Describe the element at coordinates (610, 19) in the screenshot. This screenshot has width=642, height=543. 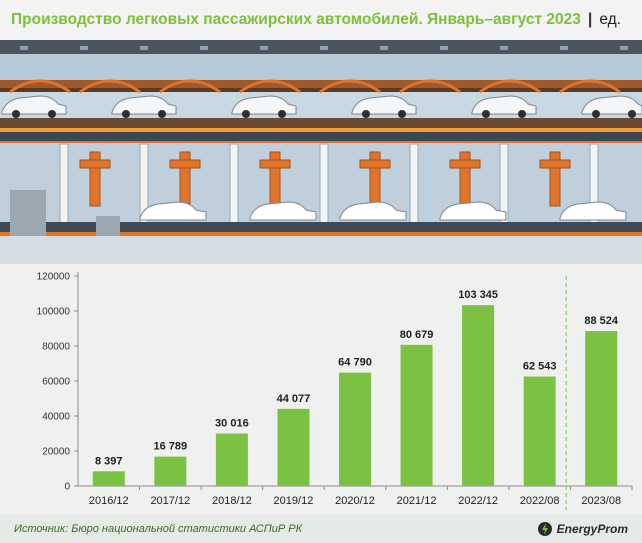
I see `unit-label: ед.` at that location.